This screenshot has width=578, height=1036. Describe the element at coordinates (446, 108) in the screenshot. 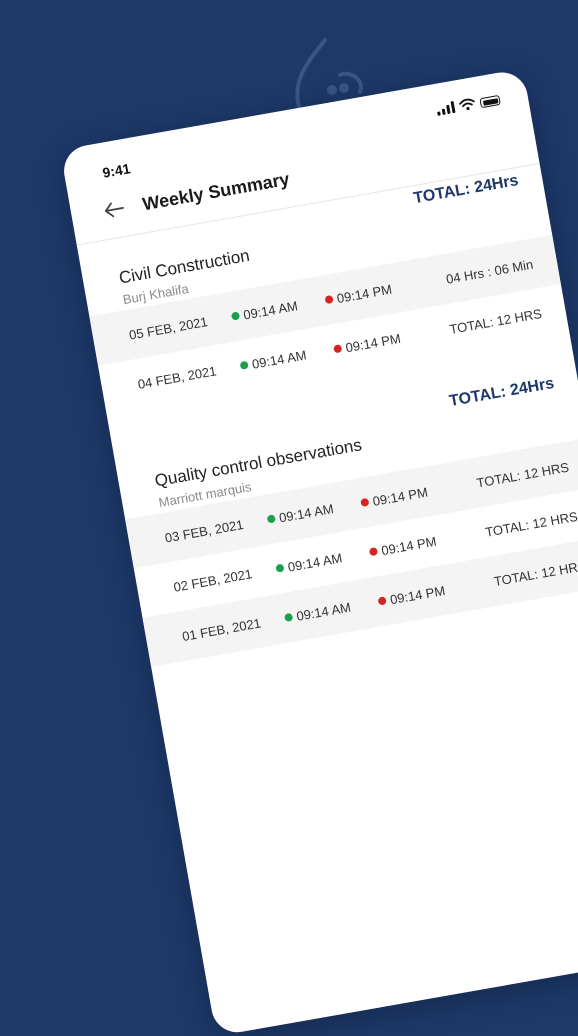

I see `signal-icon` at that location.